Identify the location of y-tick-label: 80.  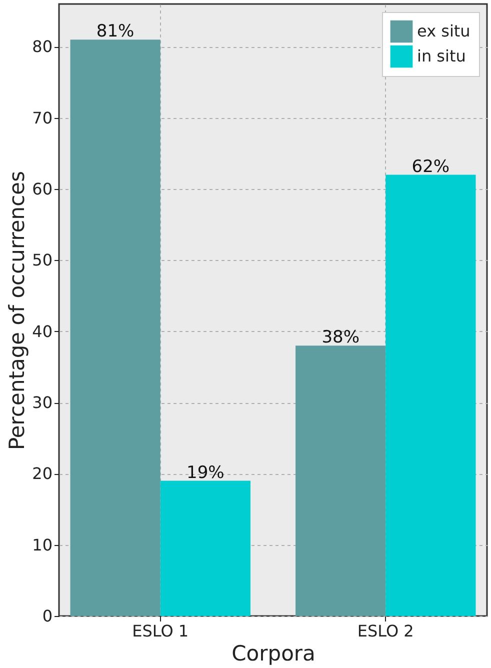
(42, 46).